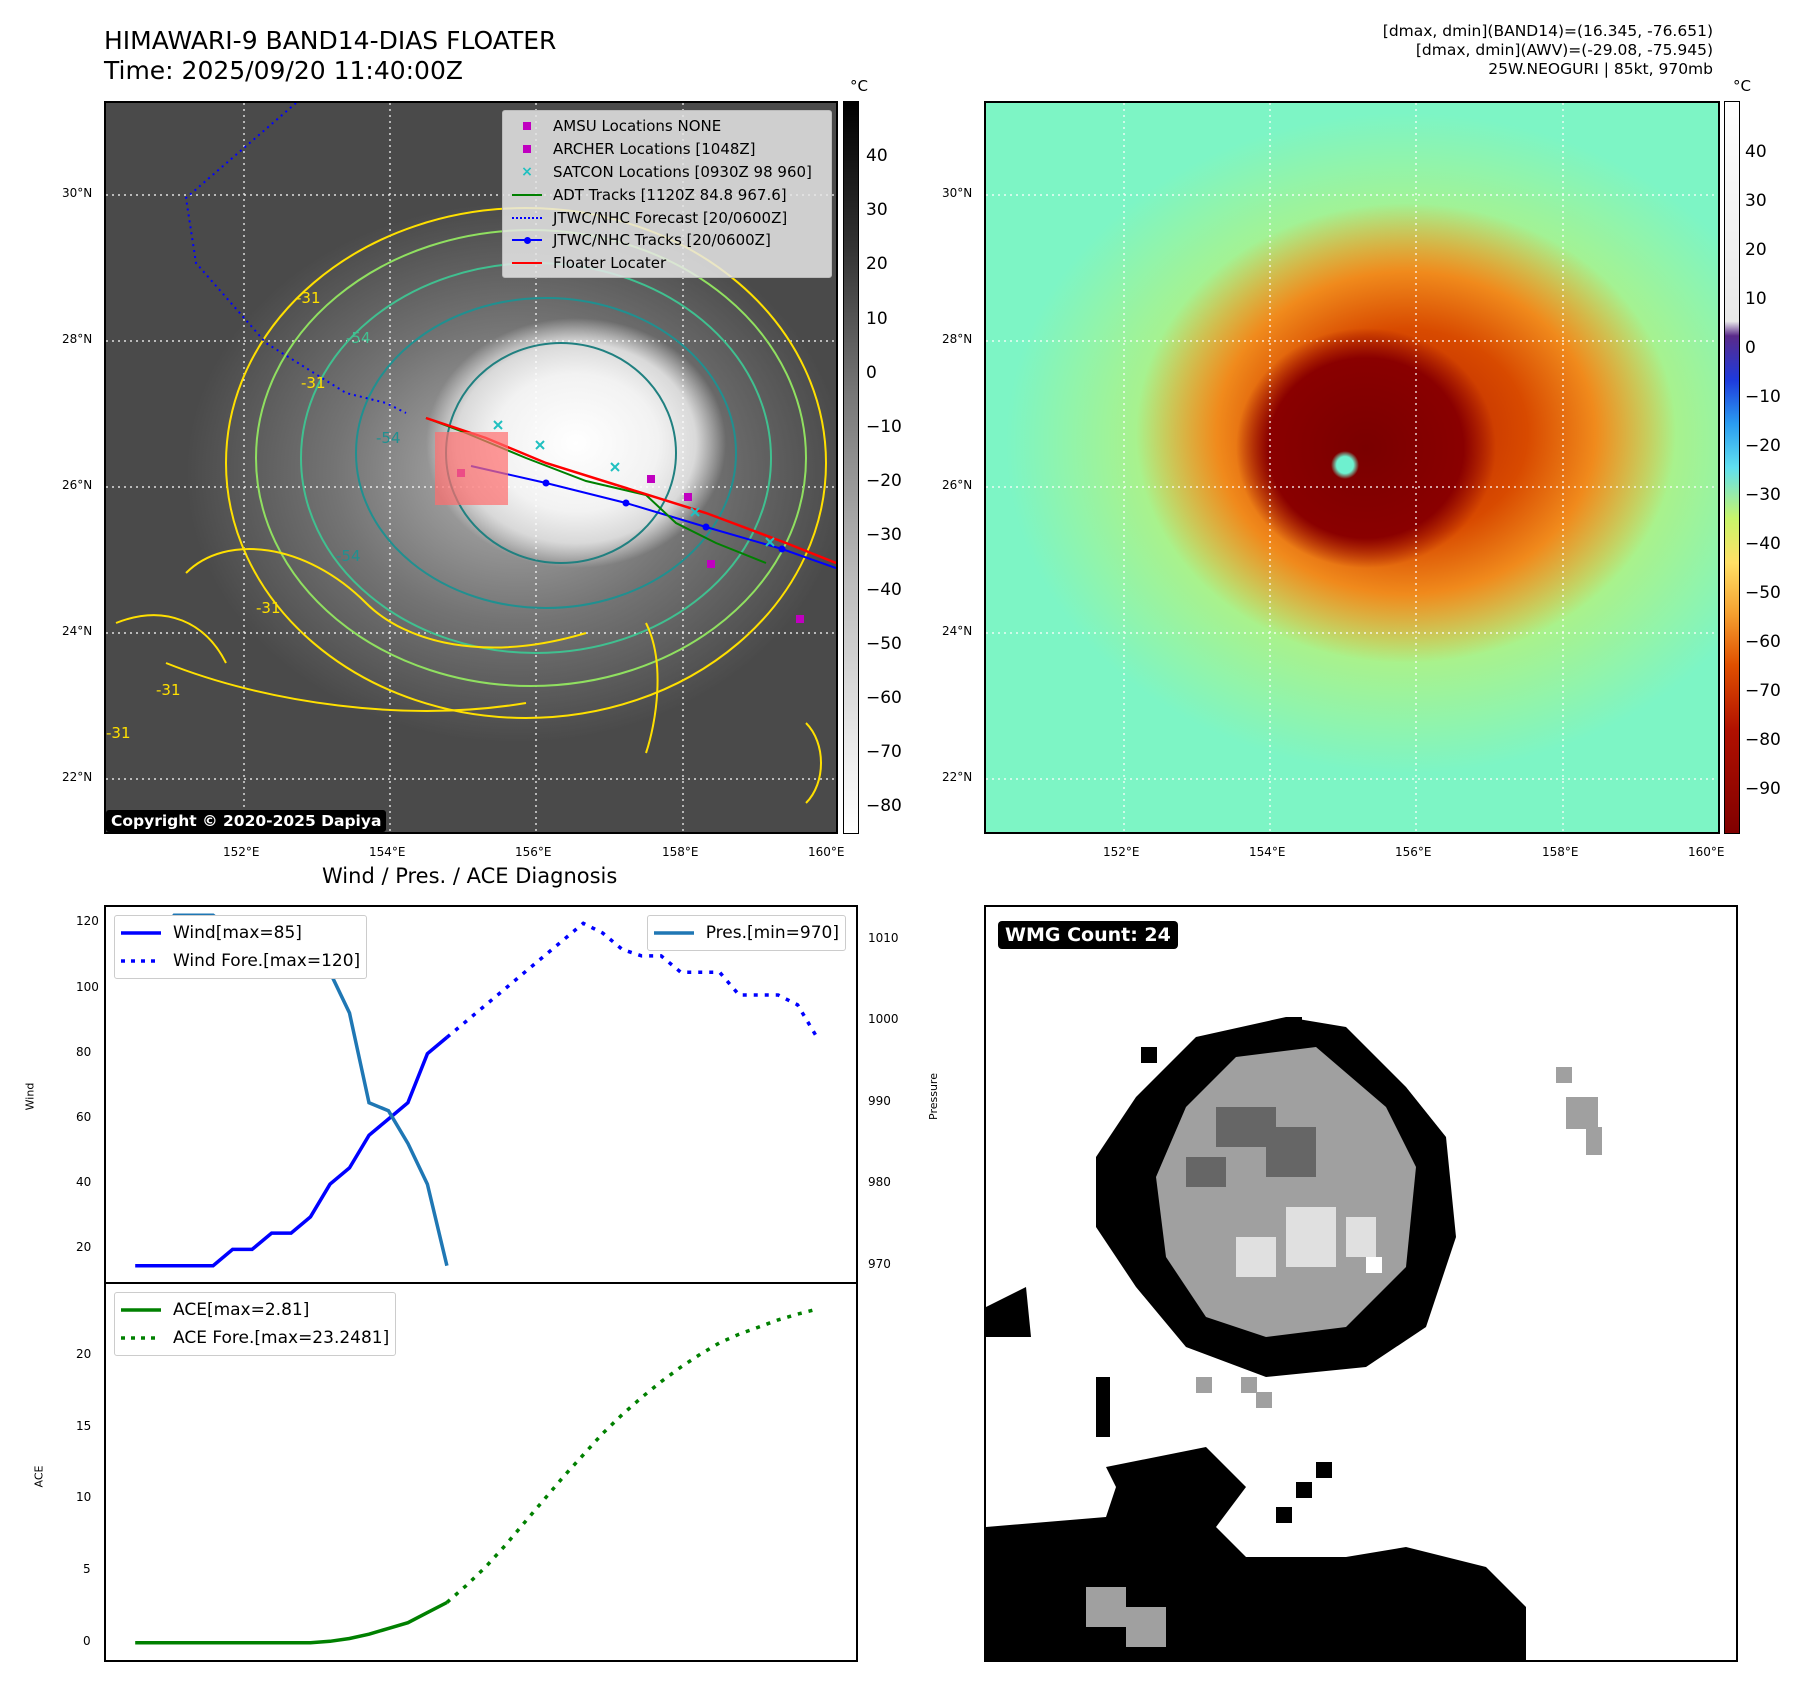 The image size is (1797, 1690). What do you see at coordinates (1547, 31) in the screenshot?
I see `stats-line-1: [dmax, dmin](BAND14)=(16.345, -76.651)` at bounding box center [1547, 31].